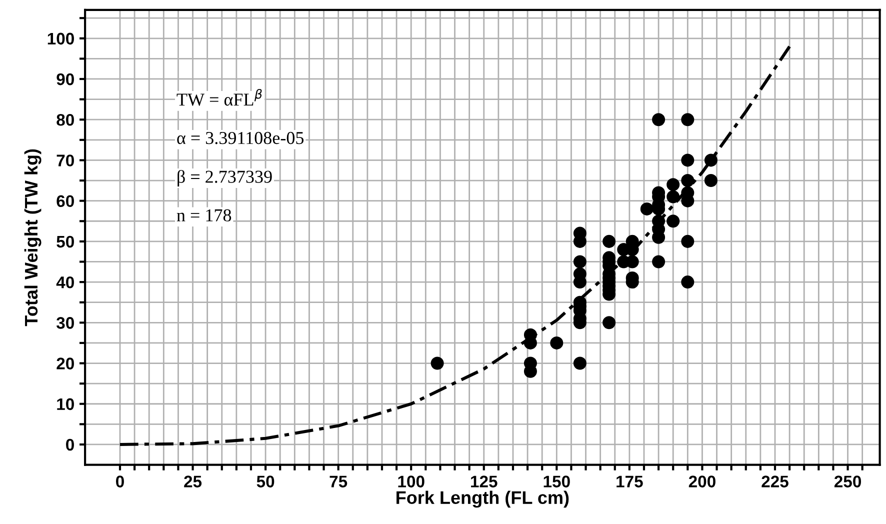 The width and height of the screenshot is (886, 524). What do you see at coordinates (339, 482) in the screenshot?
I see `x-tick-label: 75` at bounding box center [339, 482].